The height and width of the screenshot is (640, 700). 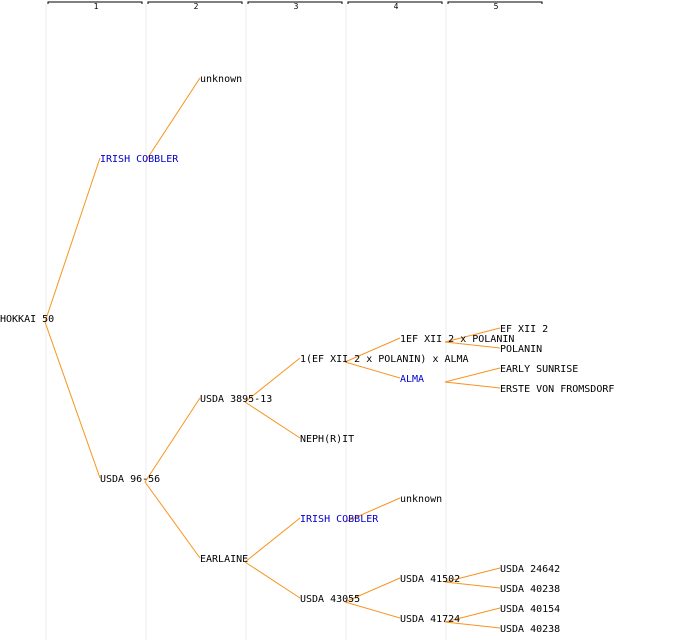 I want to click on pedigree-node: ERSTE VON FROMSDORF, so click(x=557, y=389).